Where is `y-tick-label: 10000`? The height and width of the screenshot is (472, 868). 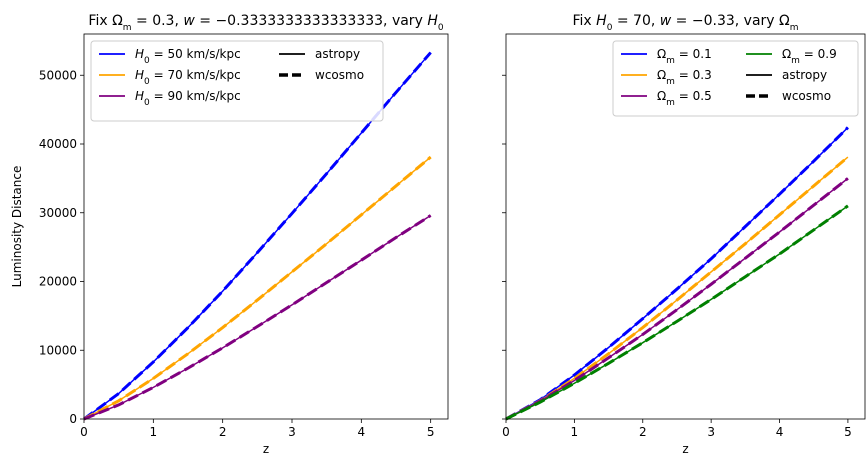 y-tick-label: 10000 is located at coordinates (58, 350).